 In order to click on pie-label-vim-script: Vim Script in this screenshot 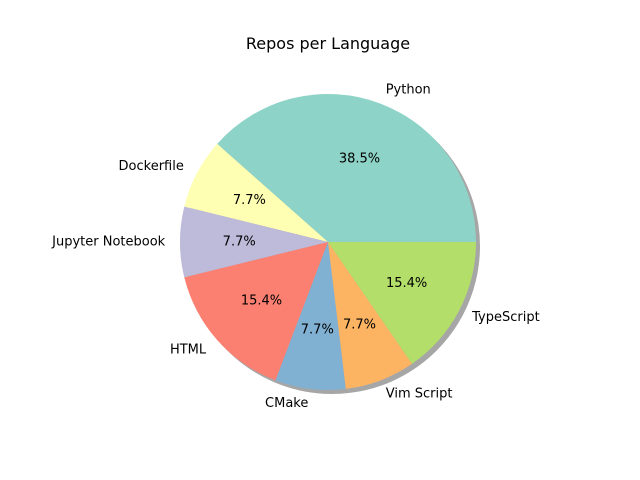, I will do `click(419, 394)`.